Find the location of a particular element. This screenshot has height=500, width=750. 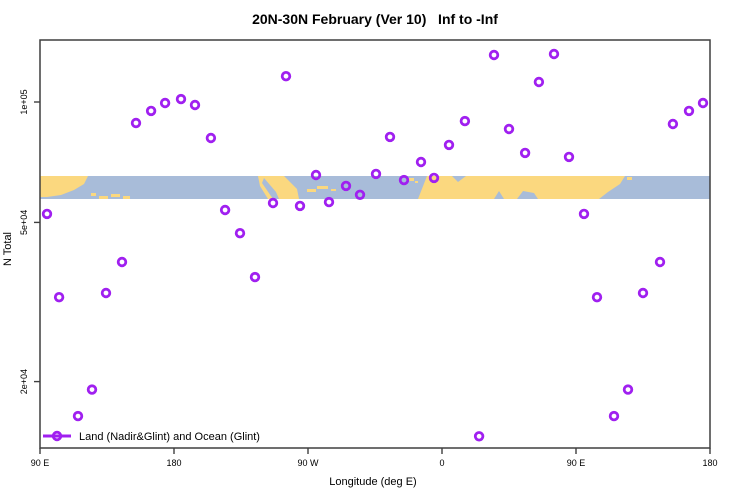

ocean-gulf is located at coordinates (270, 188).